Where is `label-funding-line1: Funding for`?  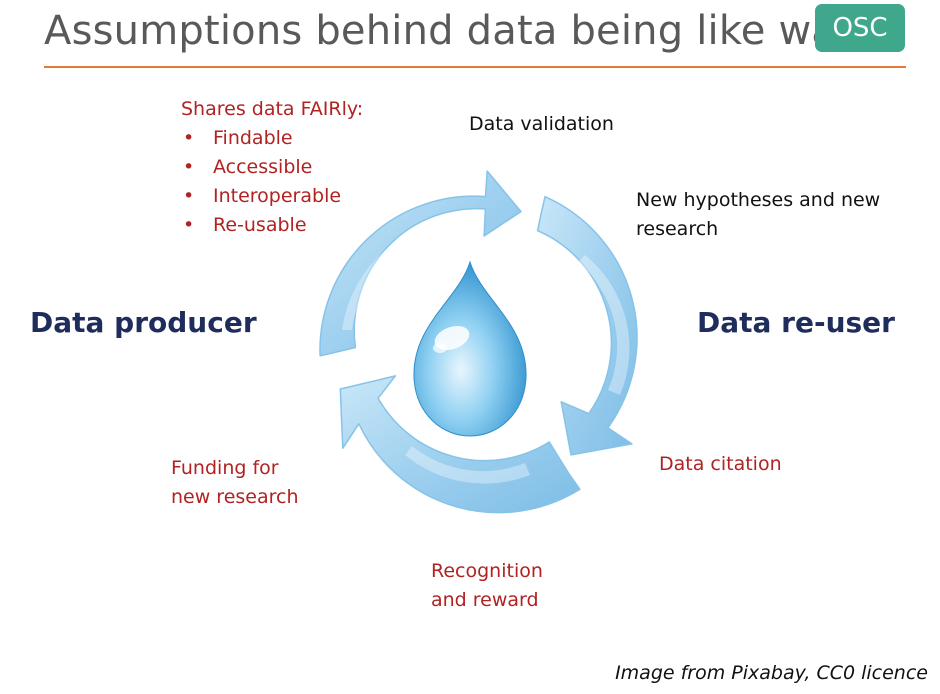 label-funding-line1: Funding for is located at coordinates (225, 468).